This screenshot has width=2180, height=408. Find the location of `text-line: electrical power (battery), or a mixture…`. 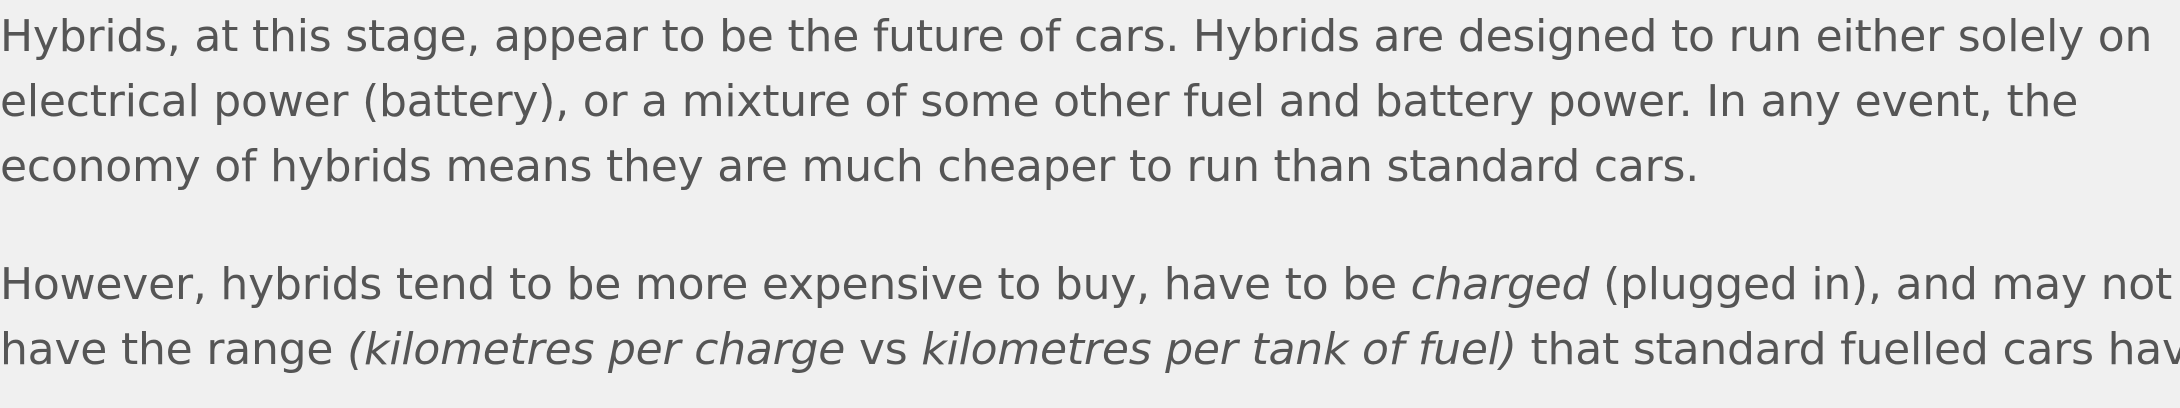

text-line: electrical power (battery), or a mixture… is located at coordinates (1039, 101).